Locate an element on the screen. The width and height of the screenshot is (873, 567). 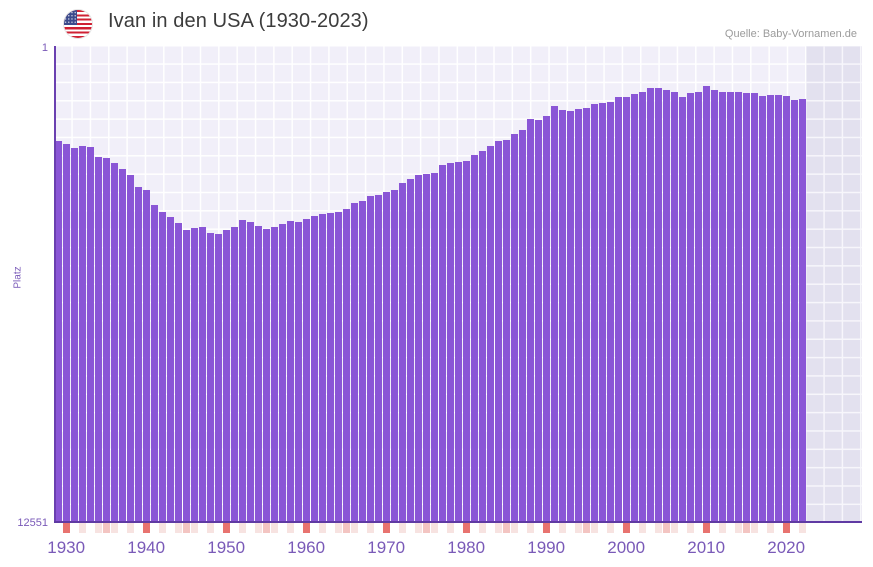
x-axis-line is located at coordinates (458, 522).